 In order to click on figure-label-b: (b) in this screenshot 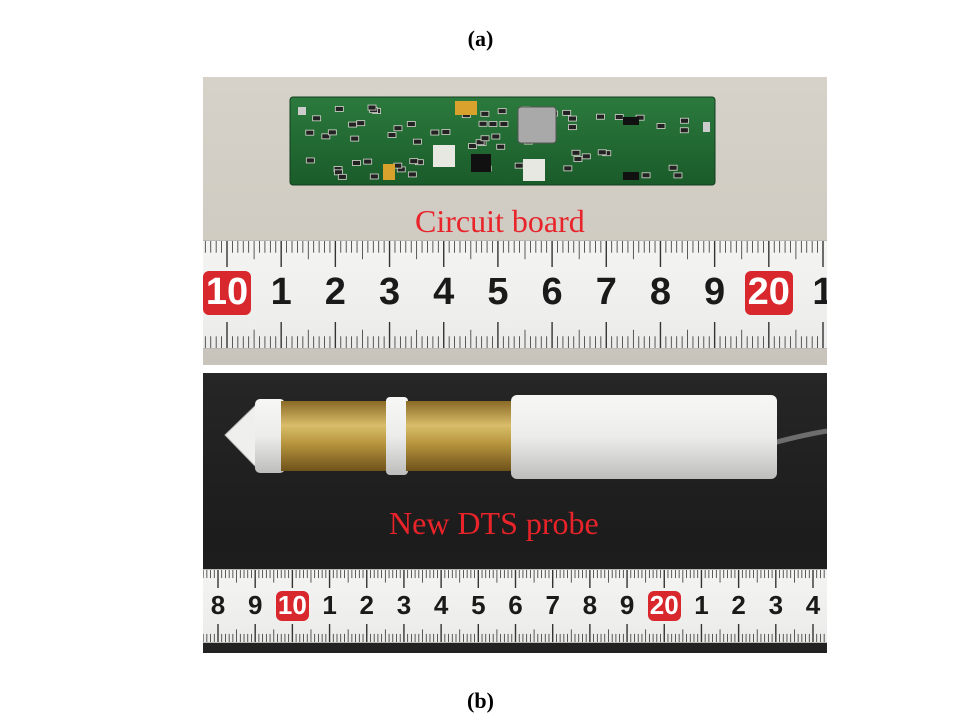, I will do `click(480, 700)`.